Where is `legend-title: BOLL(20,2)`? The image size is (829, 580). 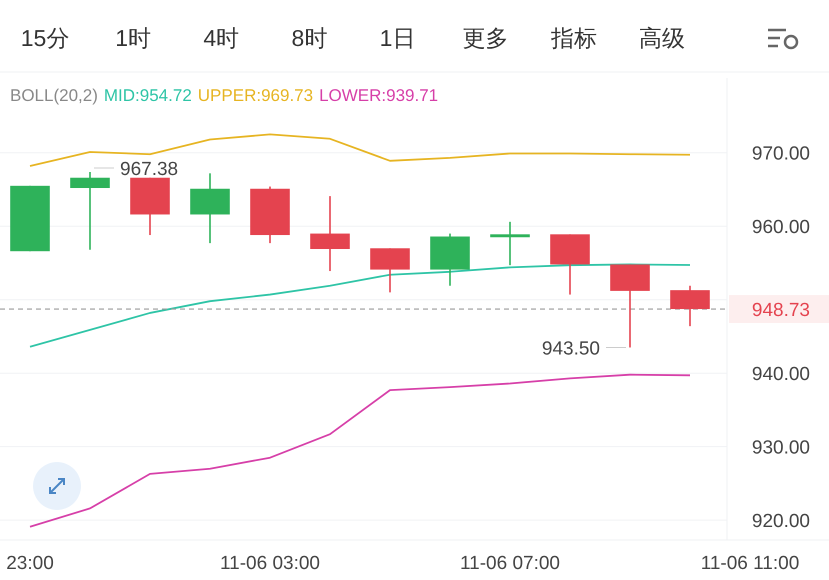 legend-title: BOLL(20,2) is located at coordinates (54, 95).